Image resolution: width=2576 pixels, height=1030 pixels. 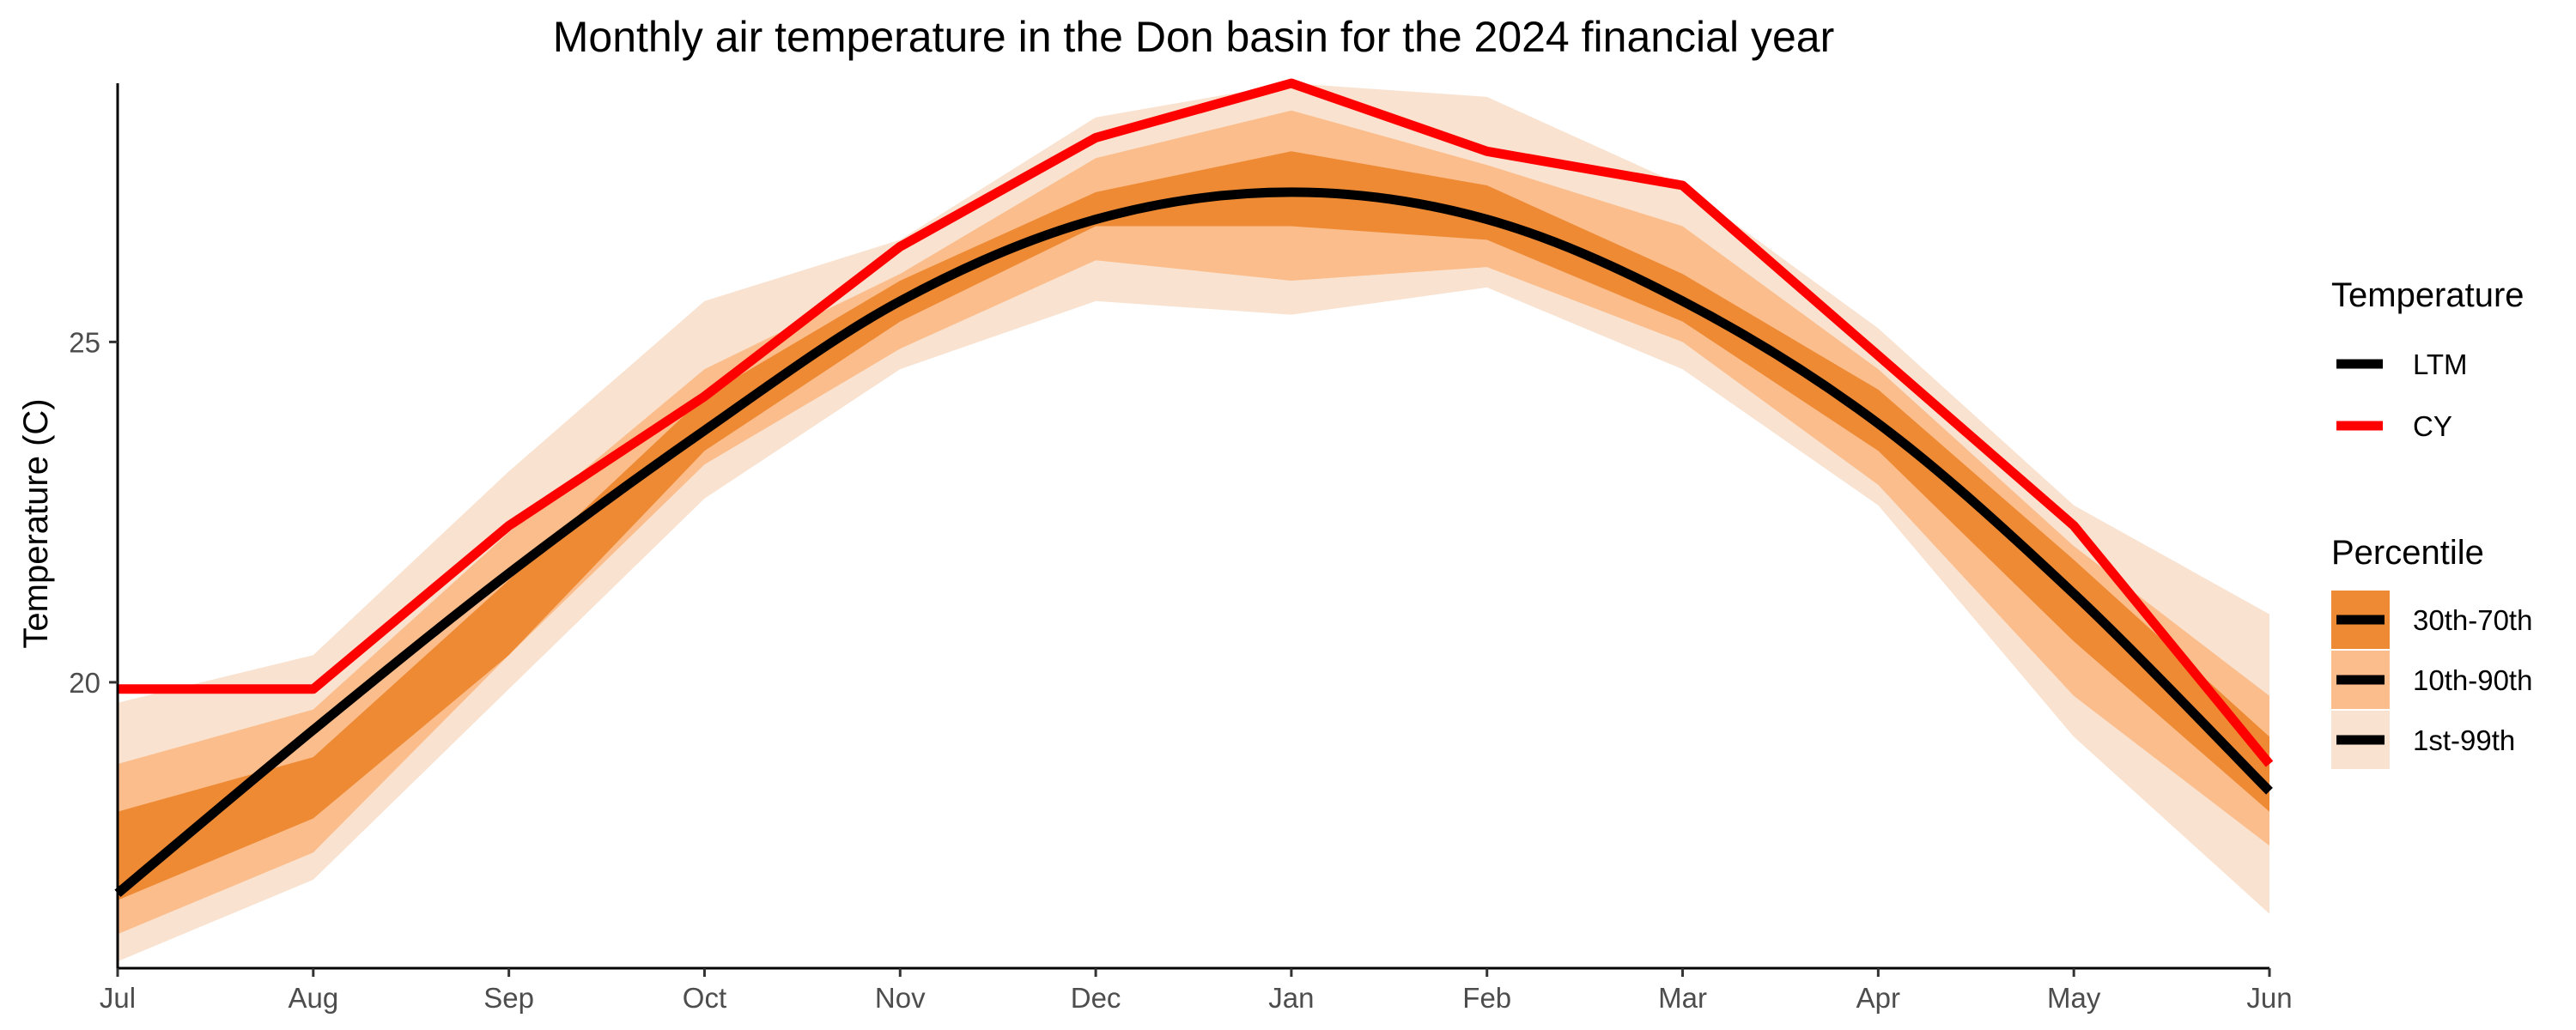 I want to click on x-tick-label: Mar, so click(x=1682, y=998).